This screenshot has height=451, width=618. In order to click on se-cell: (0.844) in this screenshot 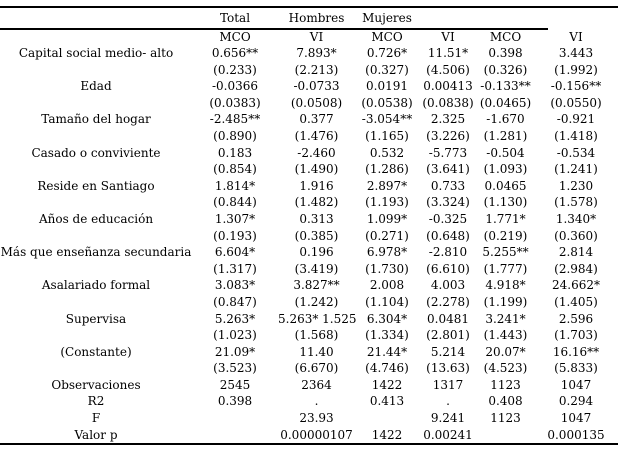, I will do `click(235, 202)`.